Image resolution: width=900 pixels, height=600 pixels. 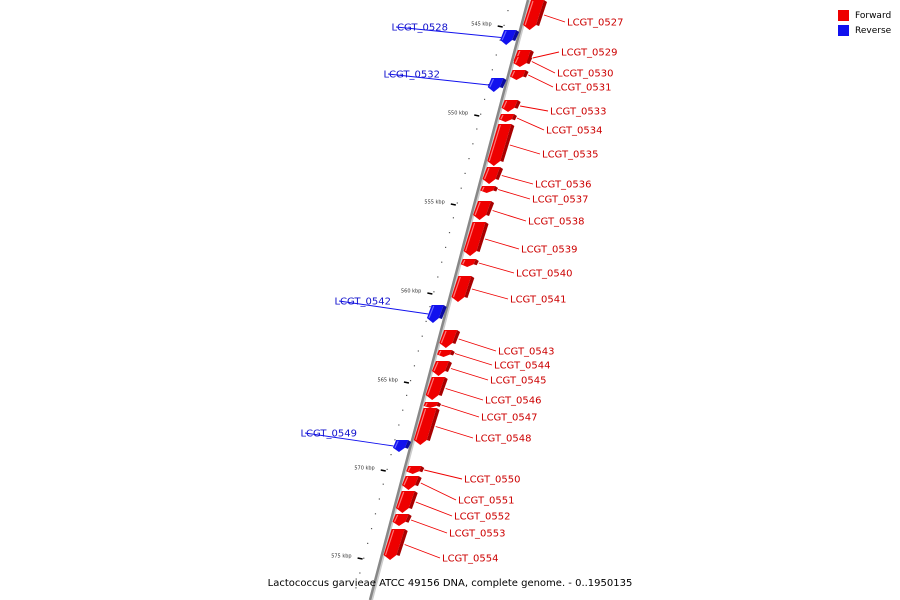 I want to click on gene-LCGT_0550: LCGT_0550, so click(x=463, y=476).